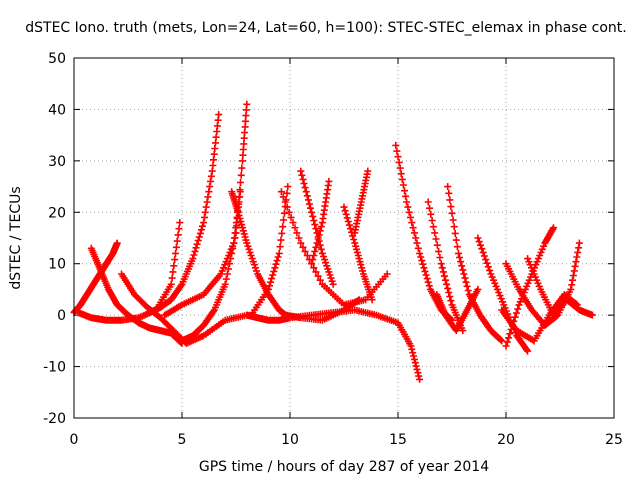 Image resolution: width=640 pixels, height=480 pixels. Describe the element at coordinates (344, 467) in the screenshot. I see `x-axis-label: GPS time / hours of day 287 of year 2014` at that location.